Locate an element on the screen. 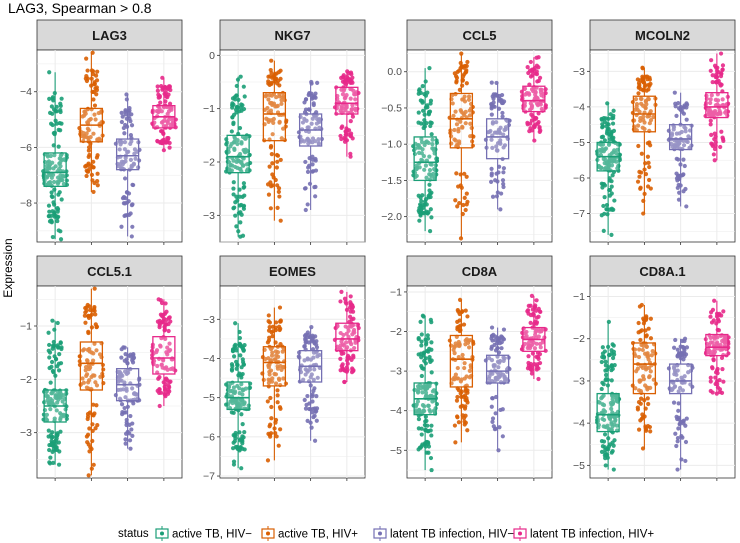 The image size is (740, 543). y-tick-label: −1 is located at coordinates (579, 297).